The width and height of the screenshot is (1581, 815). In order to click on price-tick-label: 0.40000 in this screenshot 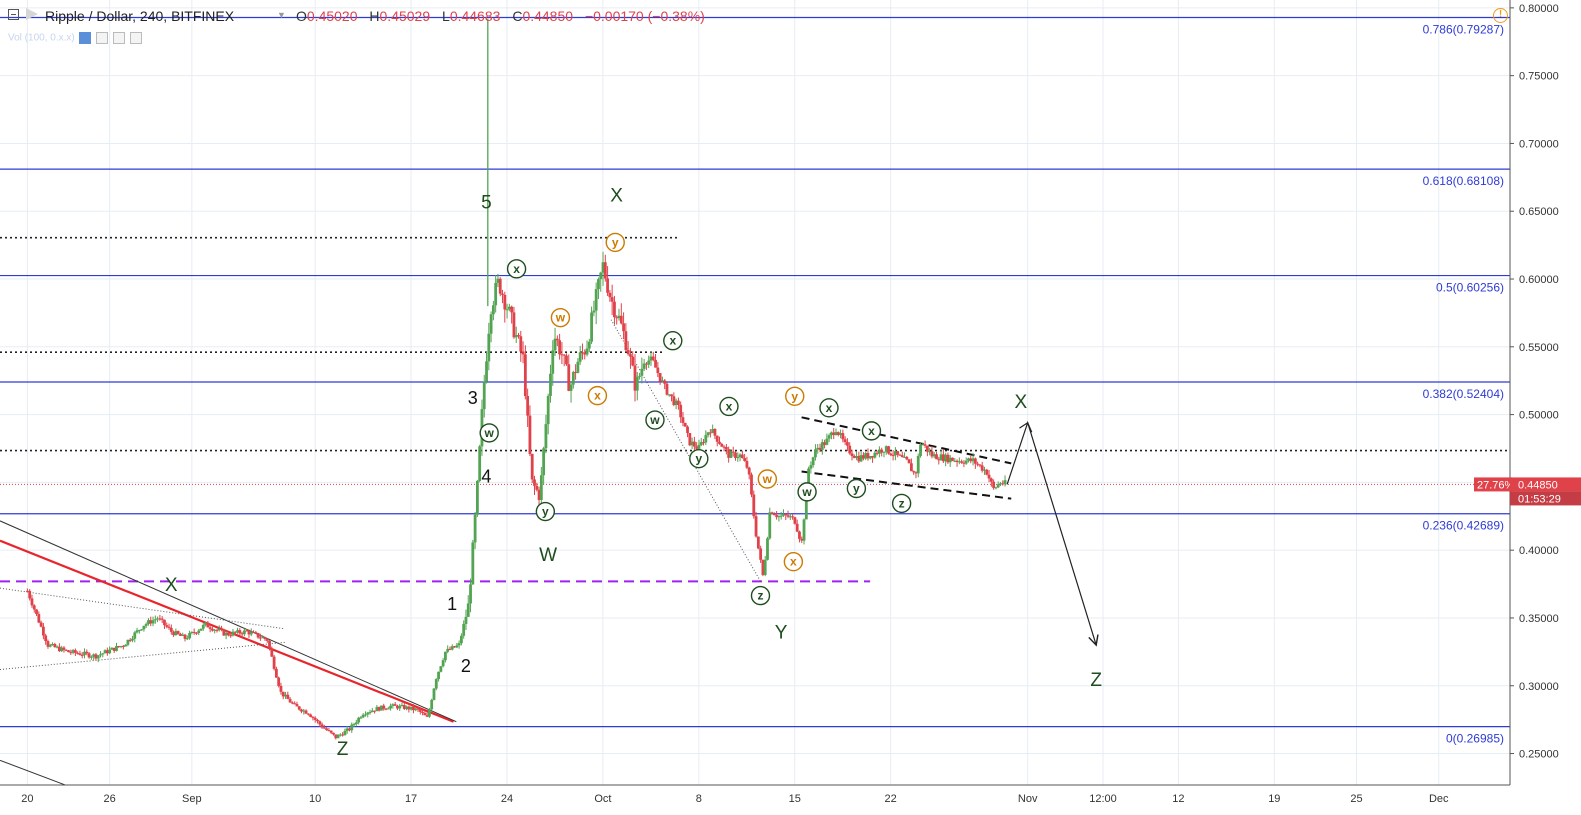, I will do `click(1539, 551)`.